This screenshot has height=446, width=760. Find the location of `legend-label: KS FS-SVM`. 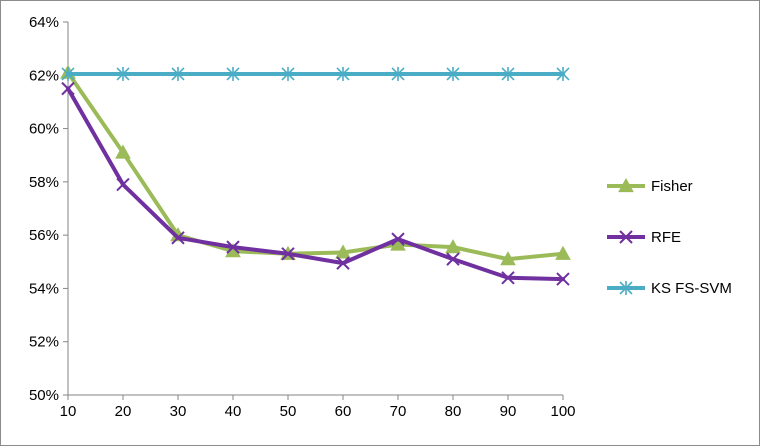

legend-label: KS FS-SVM is located at coordinates (691, 288).